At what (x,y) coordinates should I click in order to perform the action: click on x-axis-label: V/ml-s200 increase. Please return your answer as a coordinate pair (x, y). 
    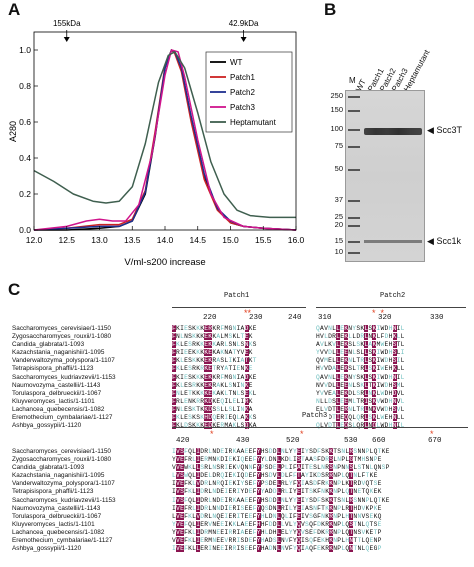
    Looking at the image, I should click on (164, 262).